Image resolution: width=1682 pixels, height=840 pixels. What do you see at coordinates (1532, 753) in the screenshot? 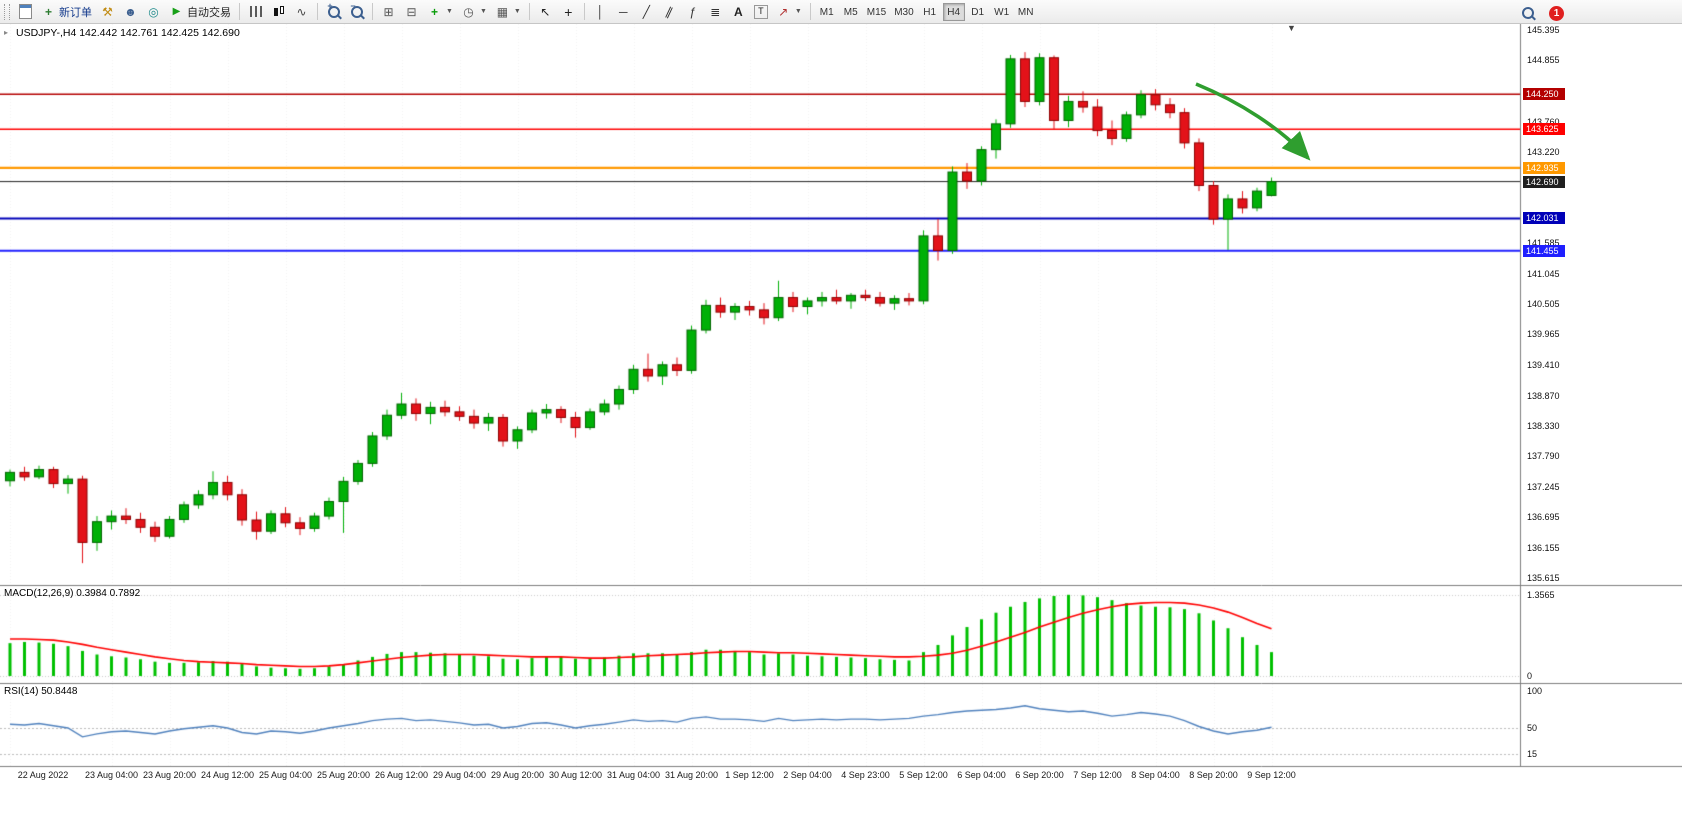
I see `rsi-axis-label: 15` at bounding box center [1532, 753].